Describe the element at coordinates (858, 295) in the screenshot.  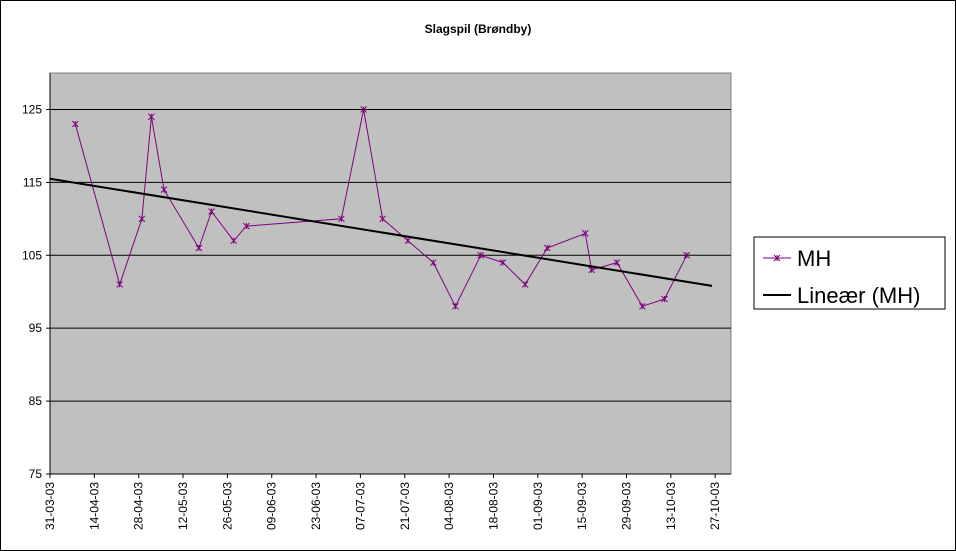
I see `legend-label-trend: Lineær (MH)` at that location.